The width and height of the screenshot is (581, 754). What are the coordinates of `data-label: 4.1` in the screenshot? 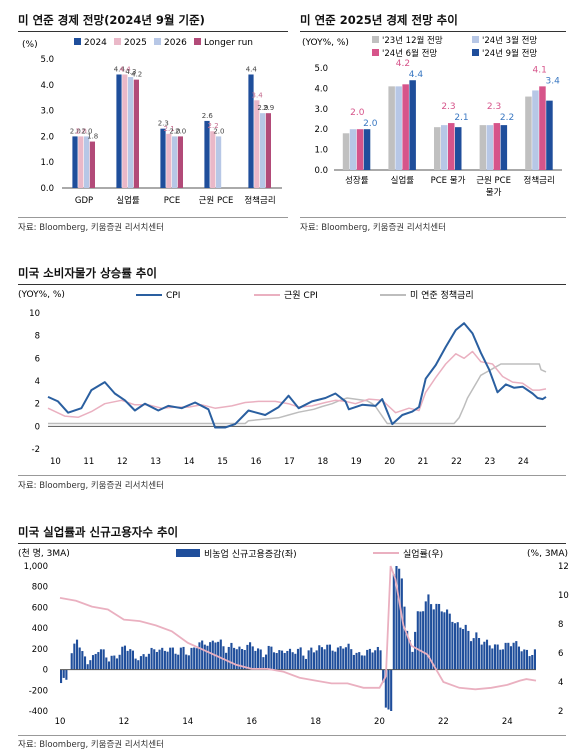 It's located at (540, 70).